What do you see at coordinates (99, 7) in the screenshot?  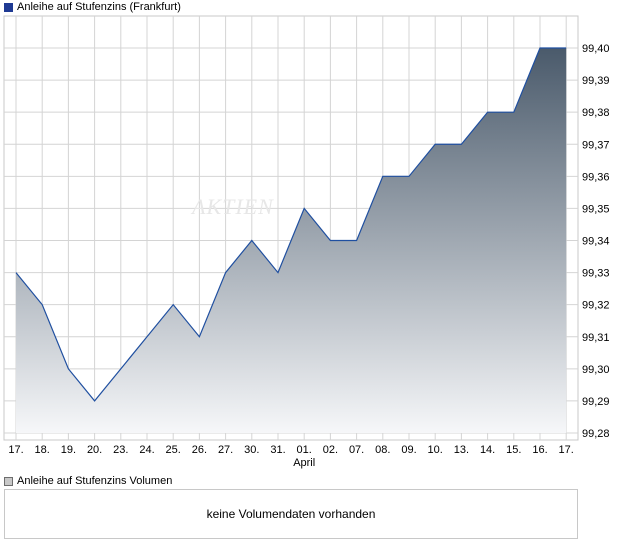 I see `legend-main-label: Anleihe auf Stufenzins (Frankfurt)` at bounding box center [99, 7].